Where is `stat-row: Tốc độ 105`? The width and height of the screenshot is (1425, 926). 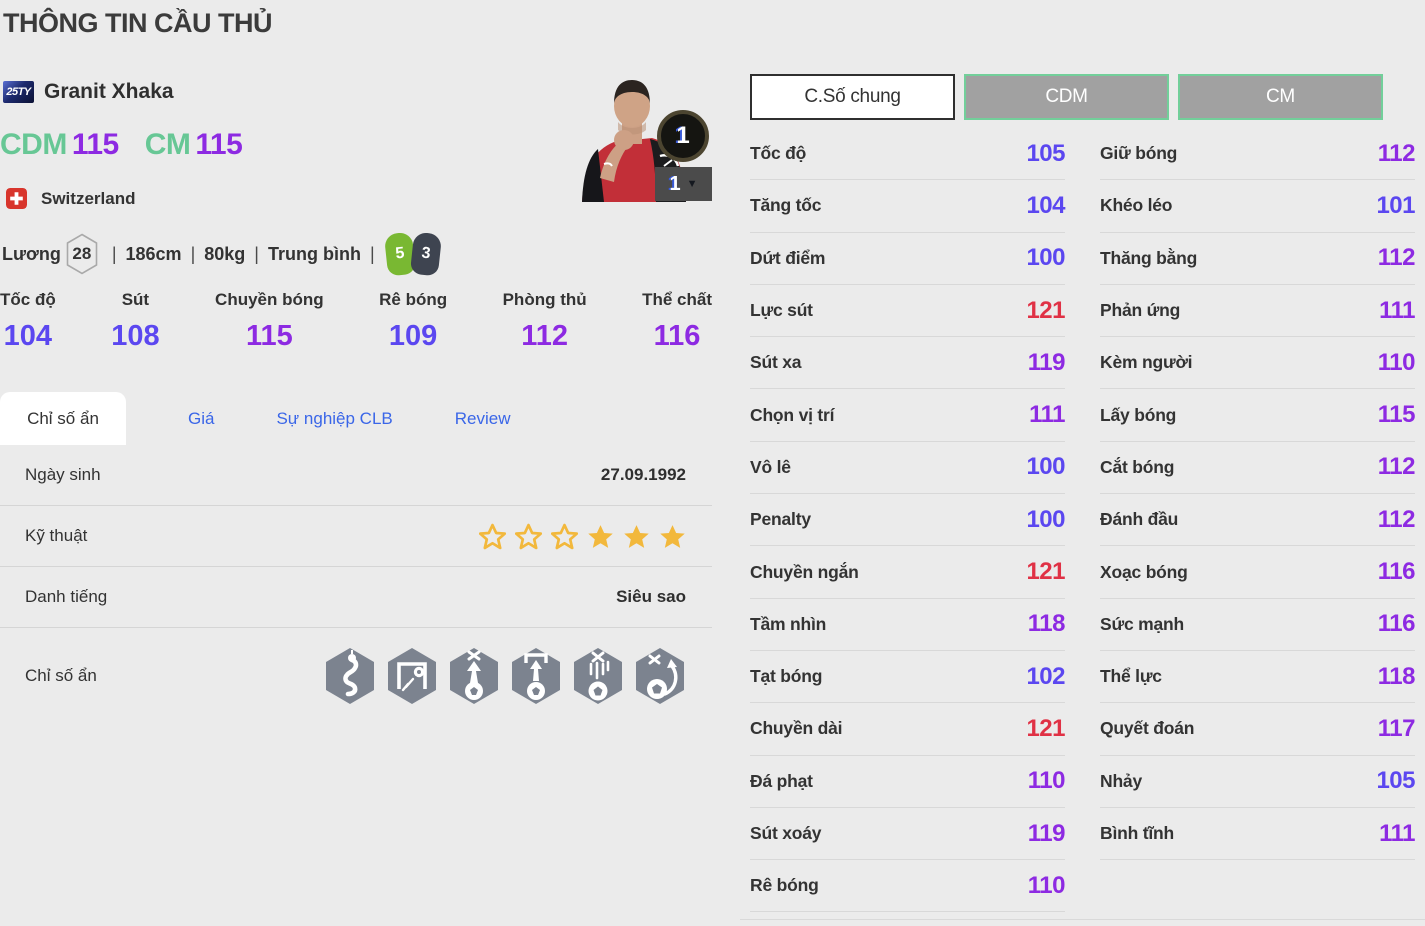
stat-row: Tốc độ 105 is located at coordinates (907, 154).